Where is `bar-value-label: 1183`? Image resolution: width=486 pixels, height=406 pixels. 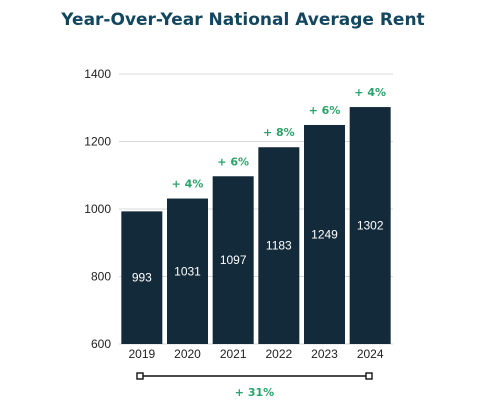 bar-value-label: 1183 is located at coordinates (279, 246).